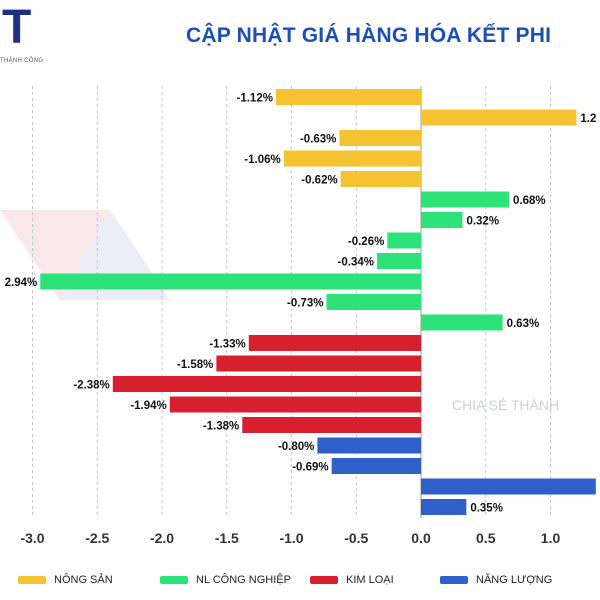 The image size is (600, 600). Describe the element at coordinates (162, 538) in the screenshot. I see `x-tick-label: -2.0` at that location.